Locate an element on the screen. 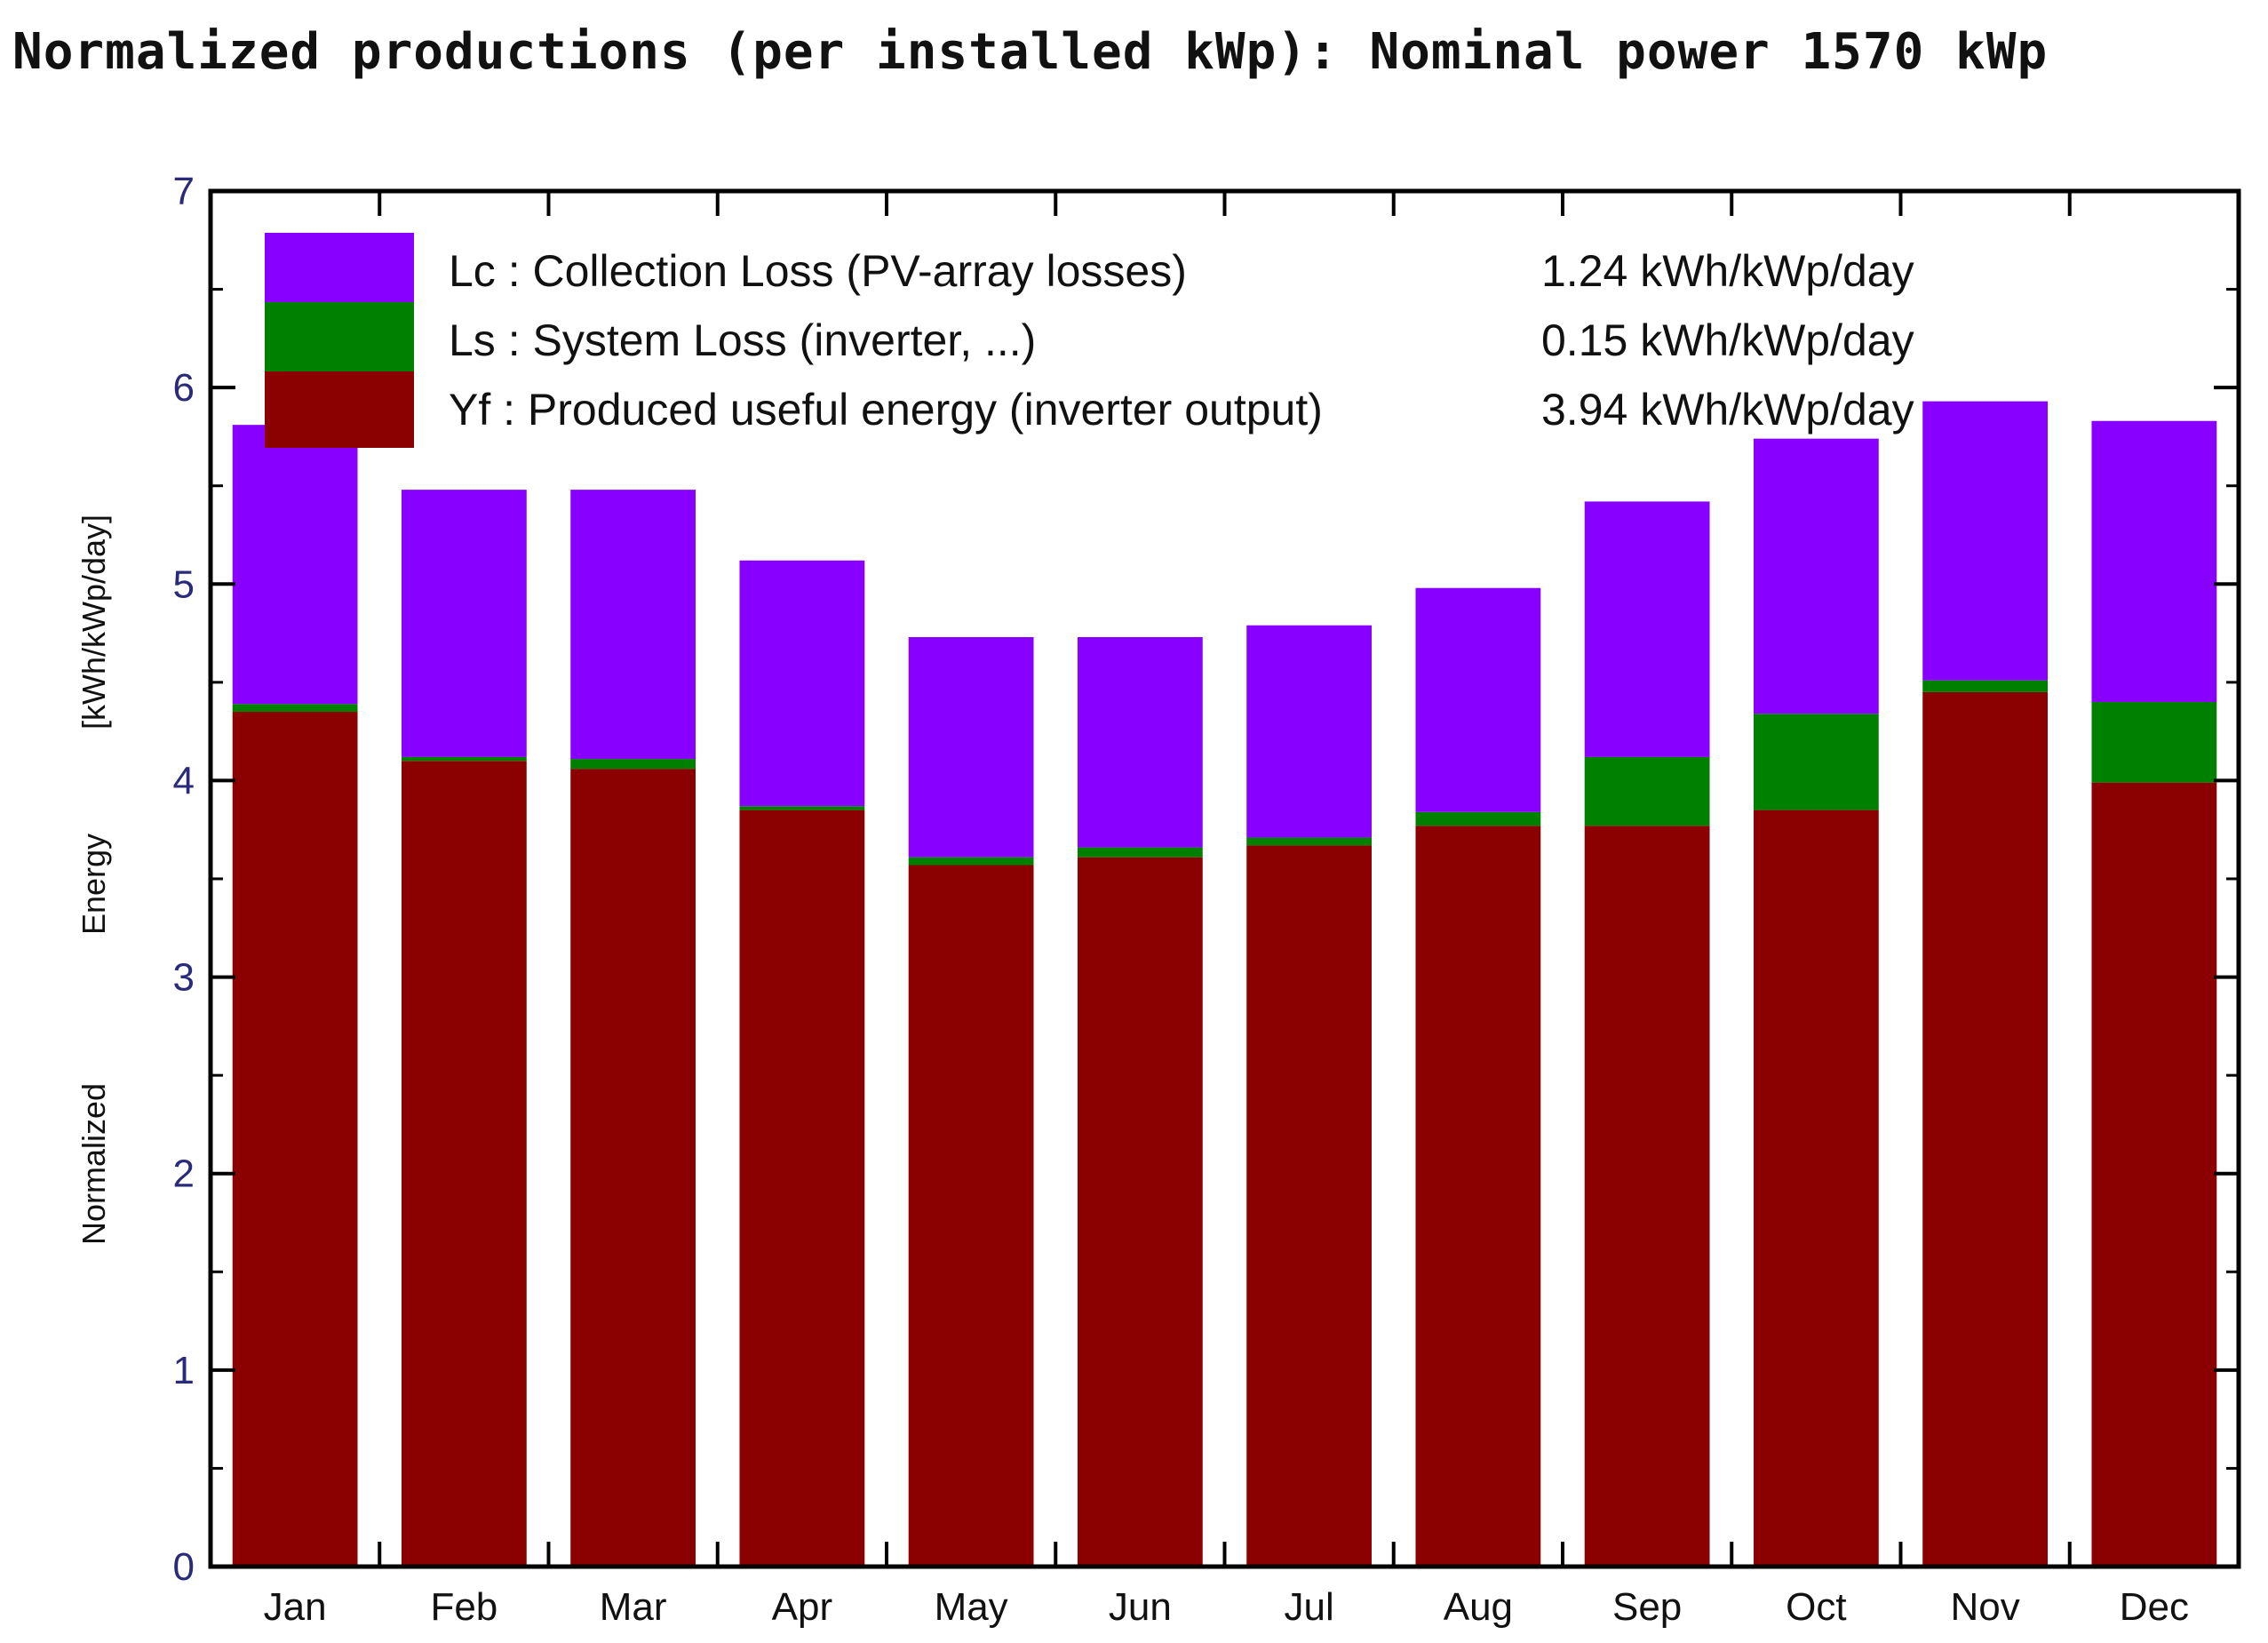 Image resolution: width=2268 pixels, height=1643 pixels. bar-yf-apr is located at coordinates (802, 1189).